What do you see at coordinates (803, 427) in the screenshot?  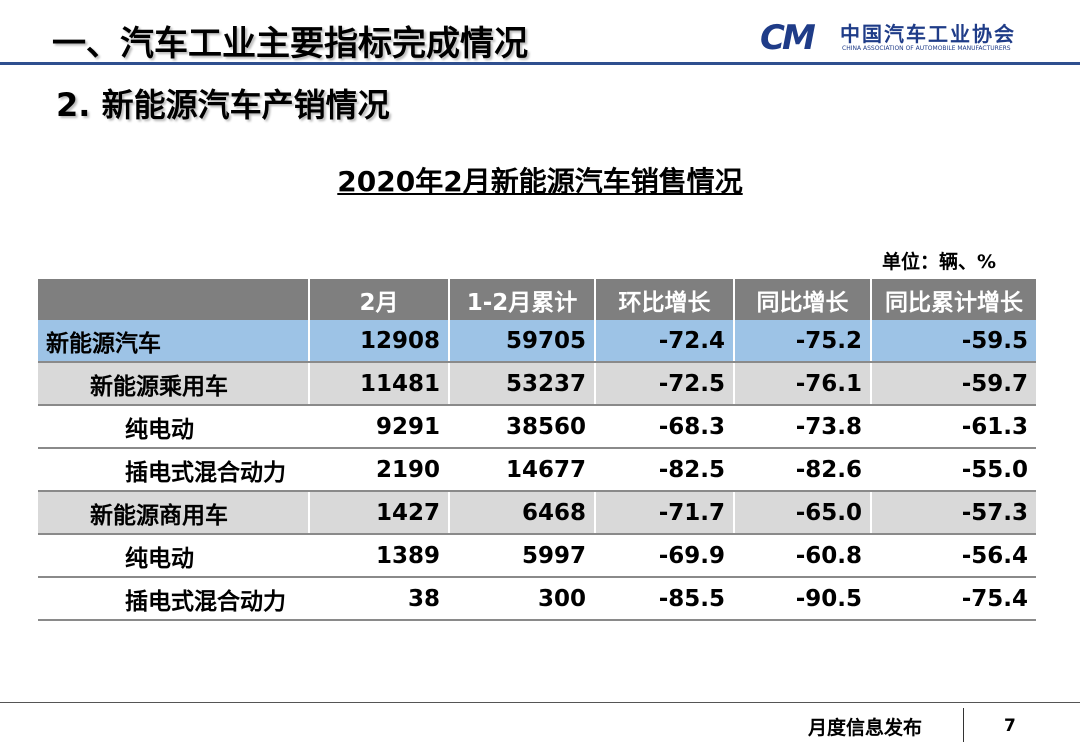 I see `cell: -73.8` at bounding box center [803, 427].